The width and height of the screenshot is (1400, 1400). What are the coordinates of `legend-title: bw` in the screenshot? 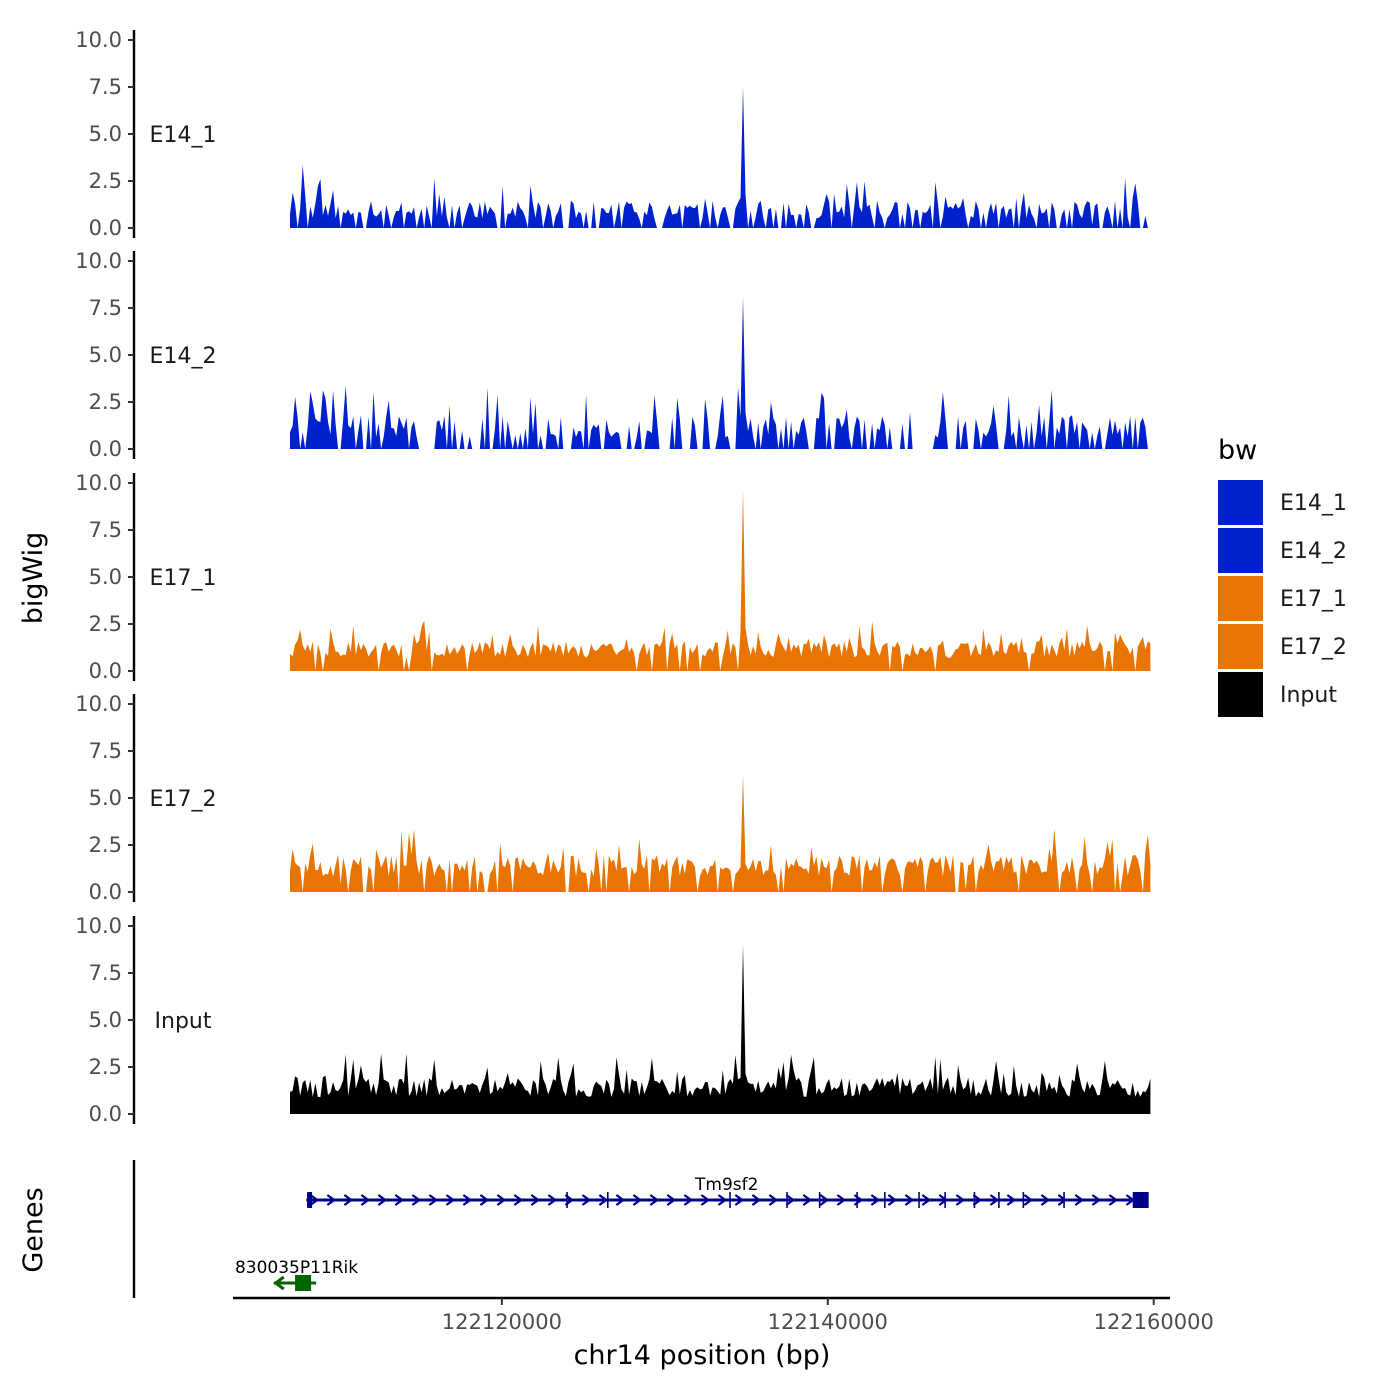 It's located at (1237, 450).